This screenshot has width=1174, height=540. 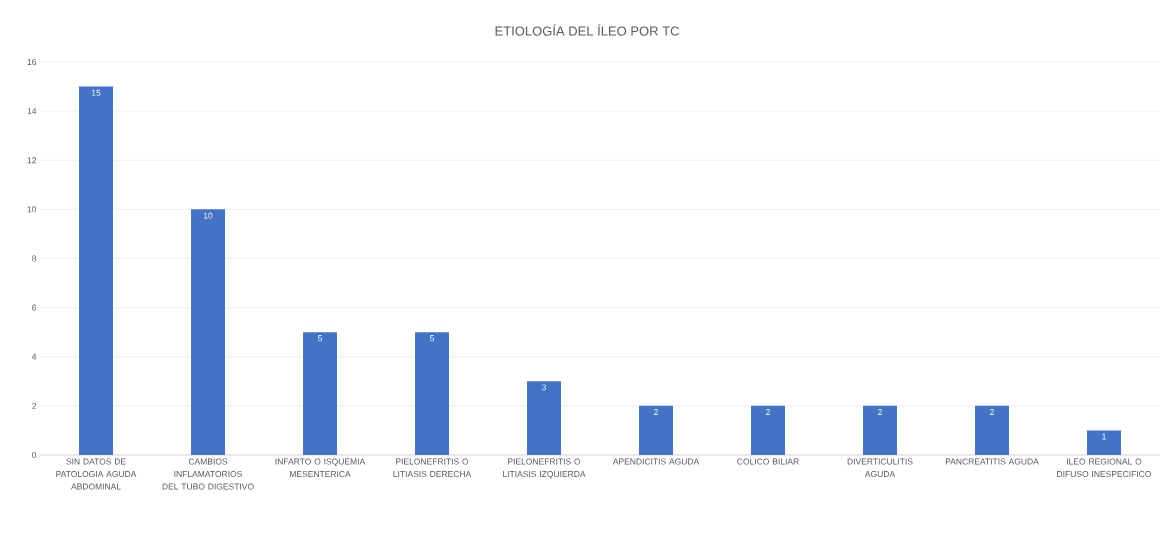 I want to click on y-tick-label: 2, so click(x=34, y=405).